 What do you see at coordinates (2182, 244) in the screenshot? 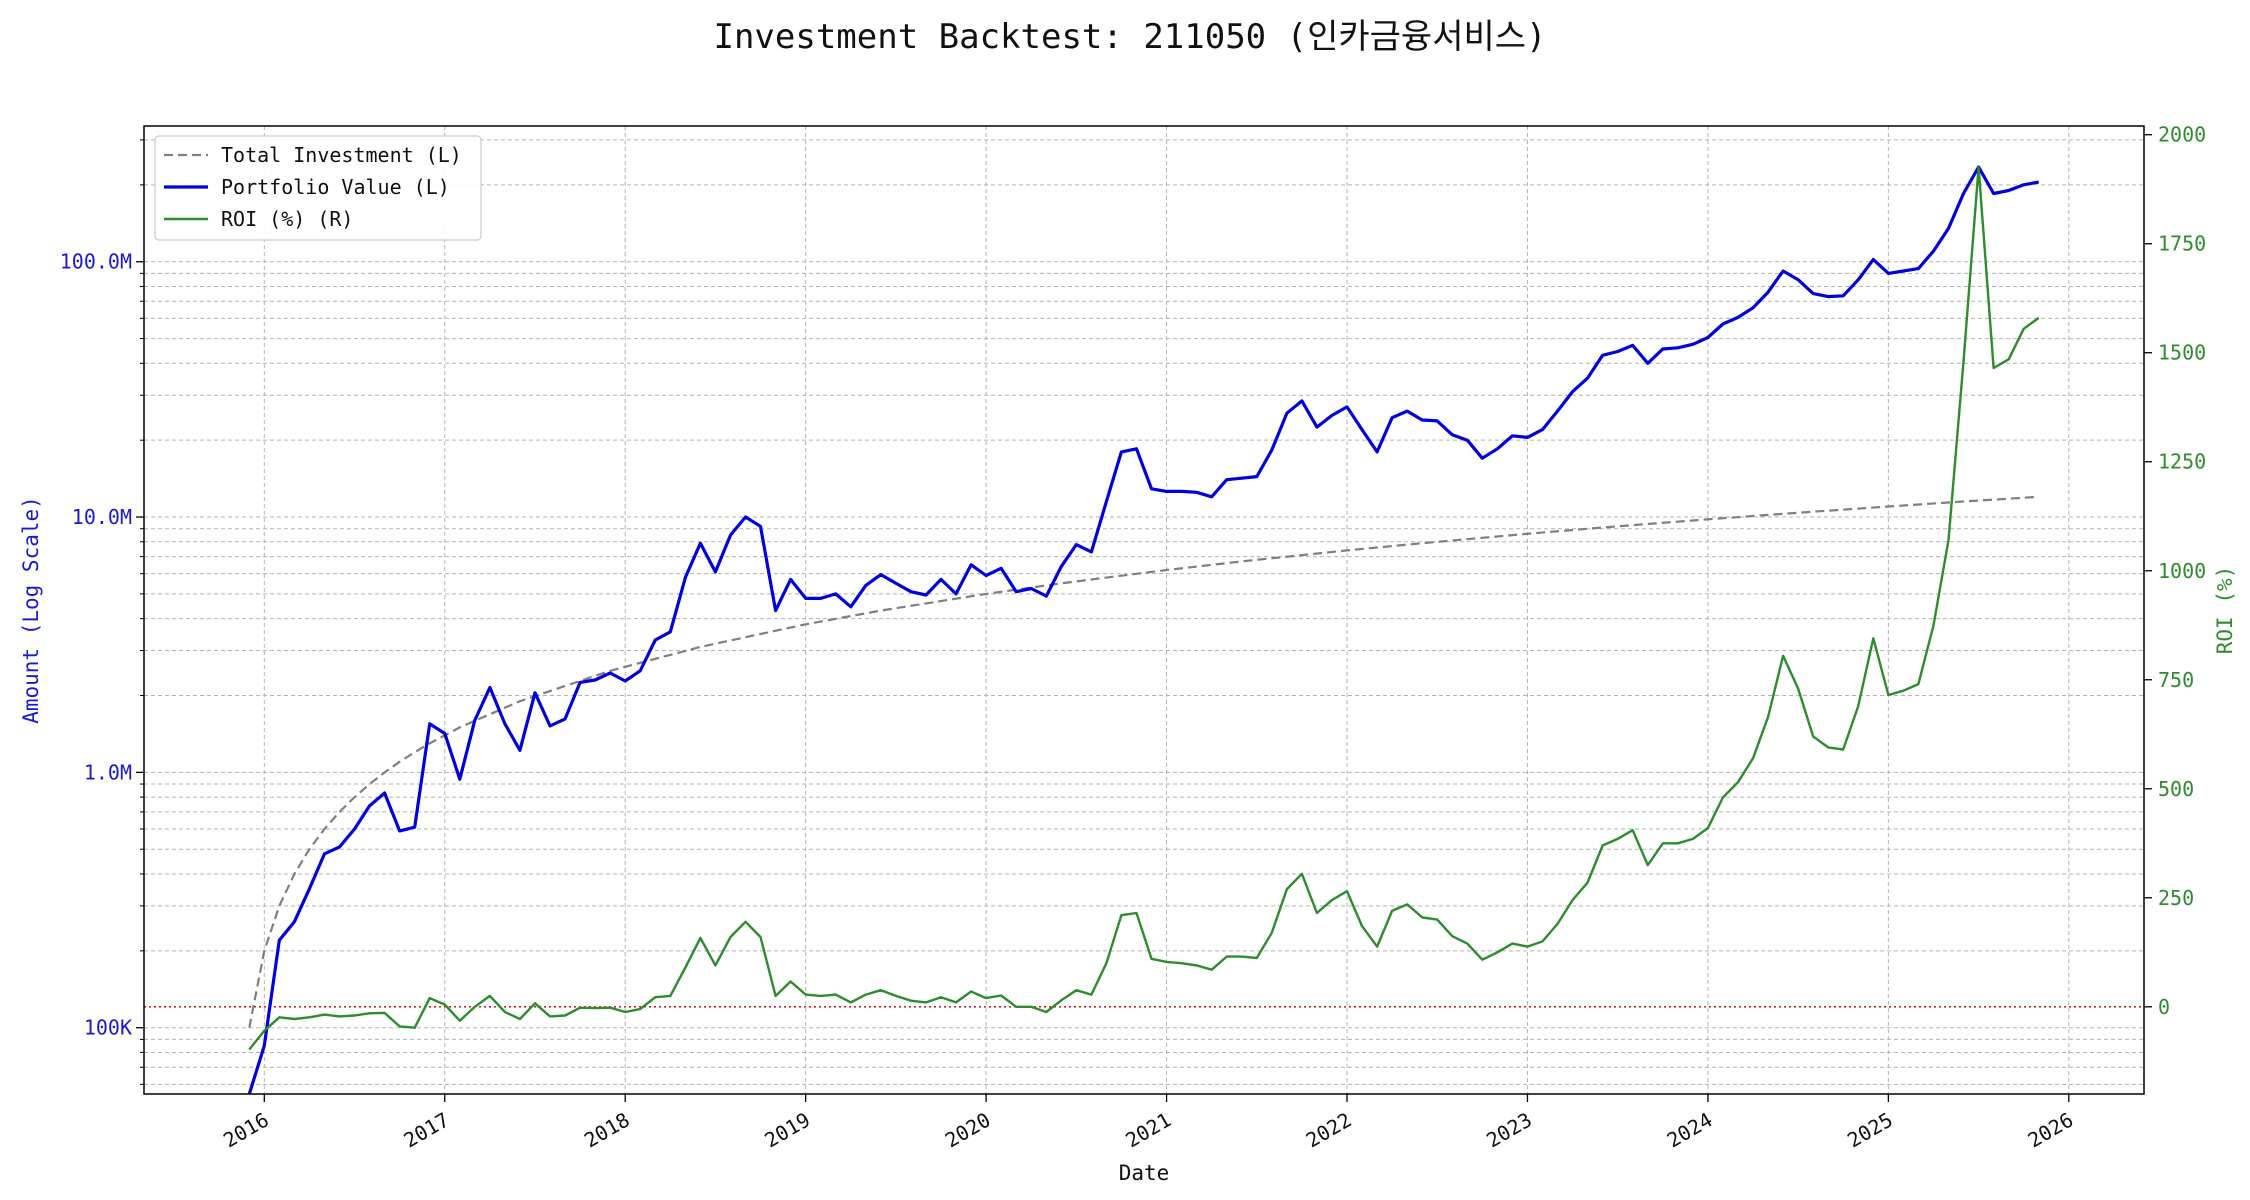
I see `right-y-tick-label: 1750` at bounding box center [2182, 244].